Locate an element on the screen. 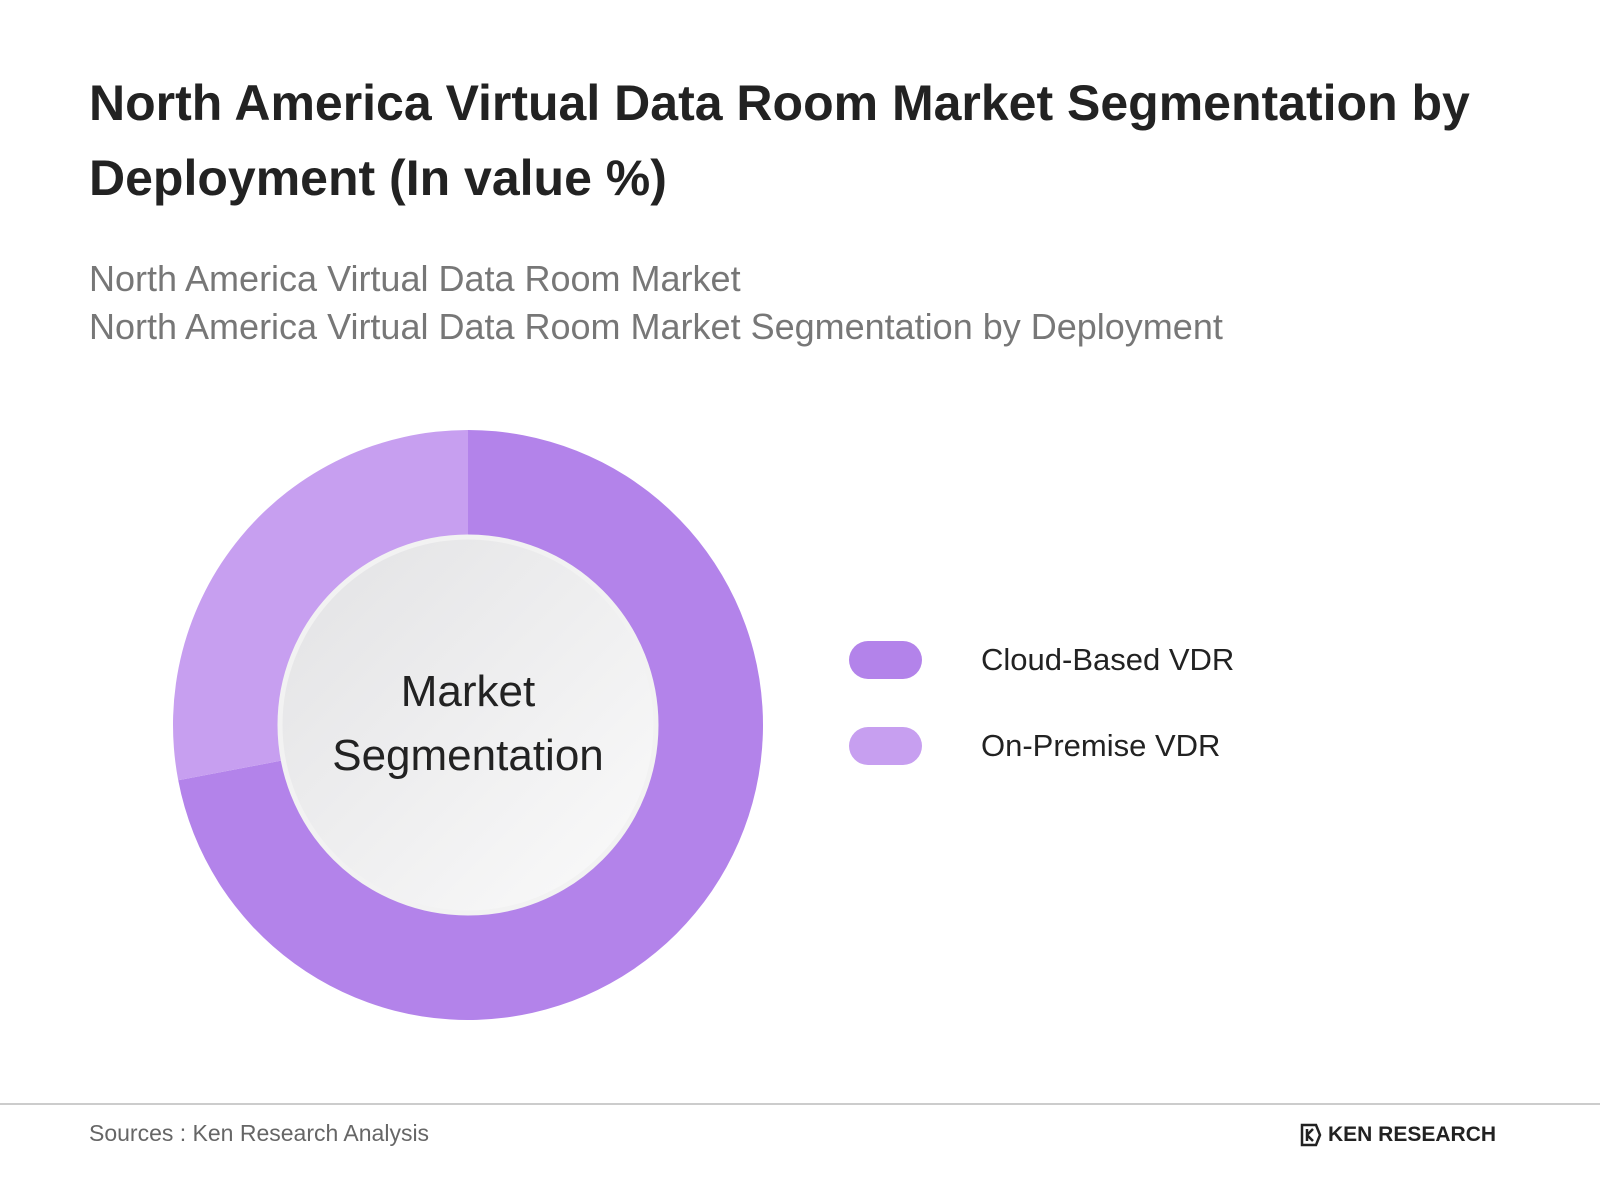 This screenshot has width=1600, height=1200. sources-text: Sources : Ken Research Analysis is located at coordinates (259, 1133).